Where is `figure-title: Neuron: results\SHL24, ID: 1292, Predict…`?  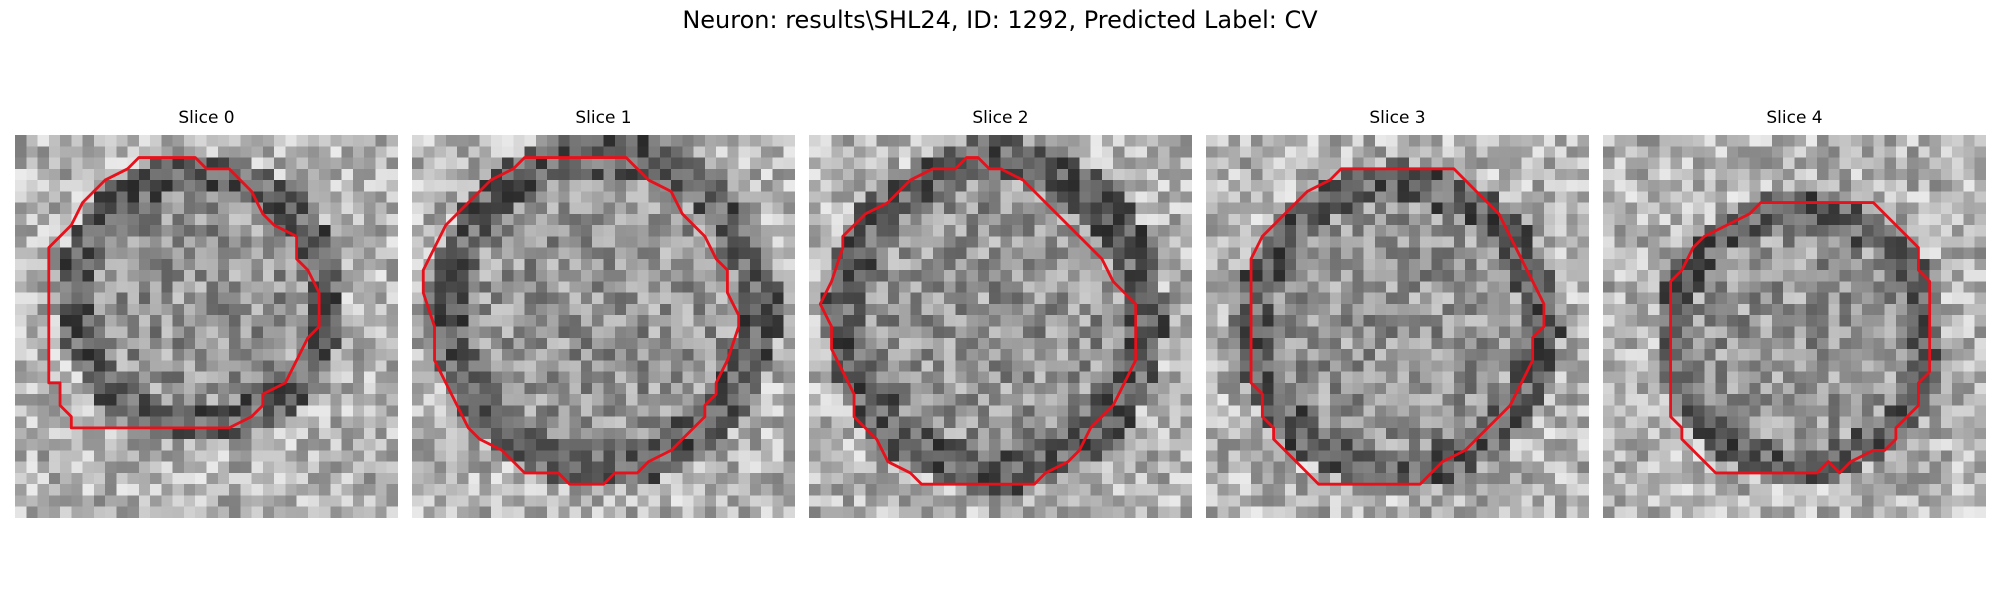 figure-title: Neuron: results\SHL24, ID: 1292, Predict… is located at coordinates (1000, 20).